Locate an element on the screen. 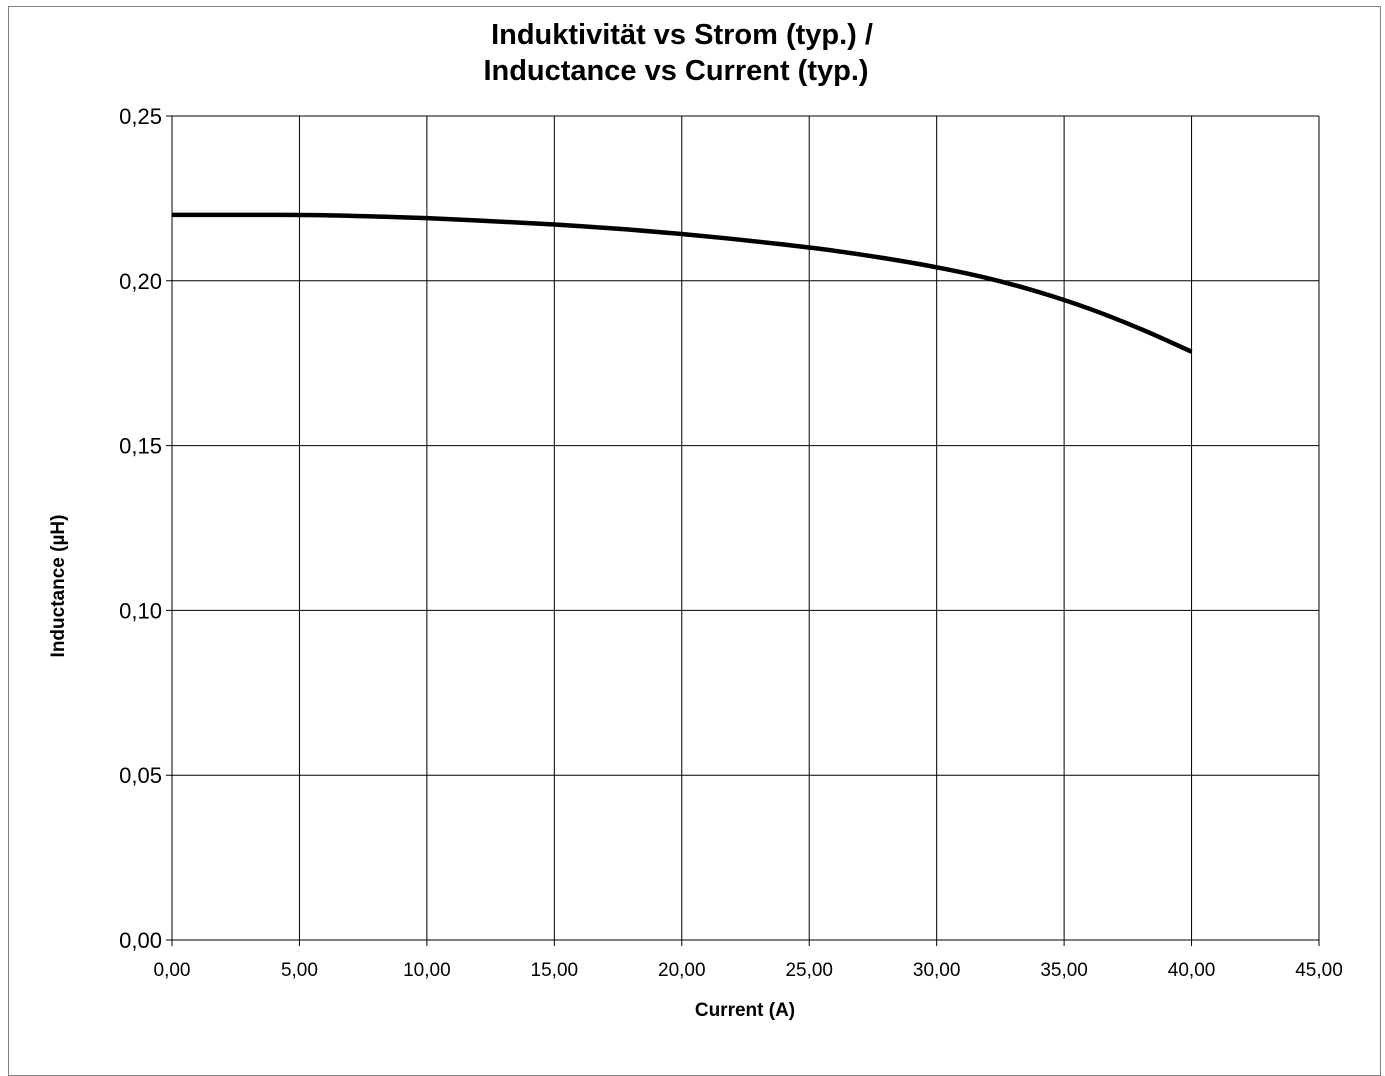 The height and width of the screenshot is (1076, 1385). x-tick-label-9: 45,00 is located at coordinates (1319, 970).